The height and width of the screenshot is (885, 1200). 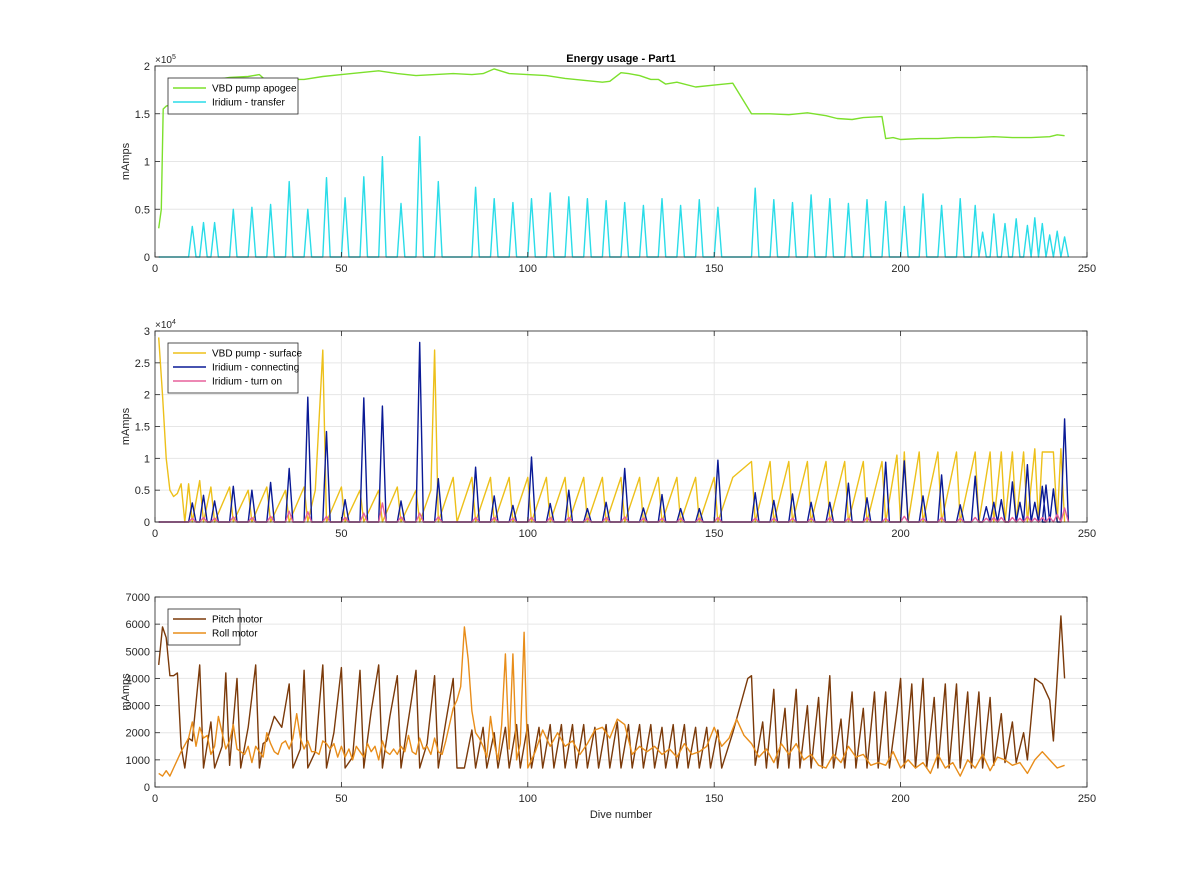 What do you see at coordinates (620, 59) in the screenshot?
I see `chart-title: Energy usage - Part1` at bounding box center [620, 59].